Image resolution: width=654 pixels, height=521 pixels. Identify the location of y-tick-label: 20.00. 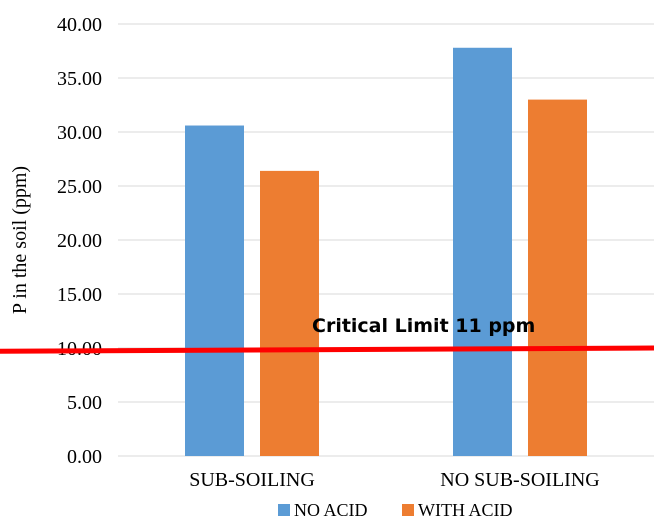
(79, 241).